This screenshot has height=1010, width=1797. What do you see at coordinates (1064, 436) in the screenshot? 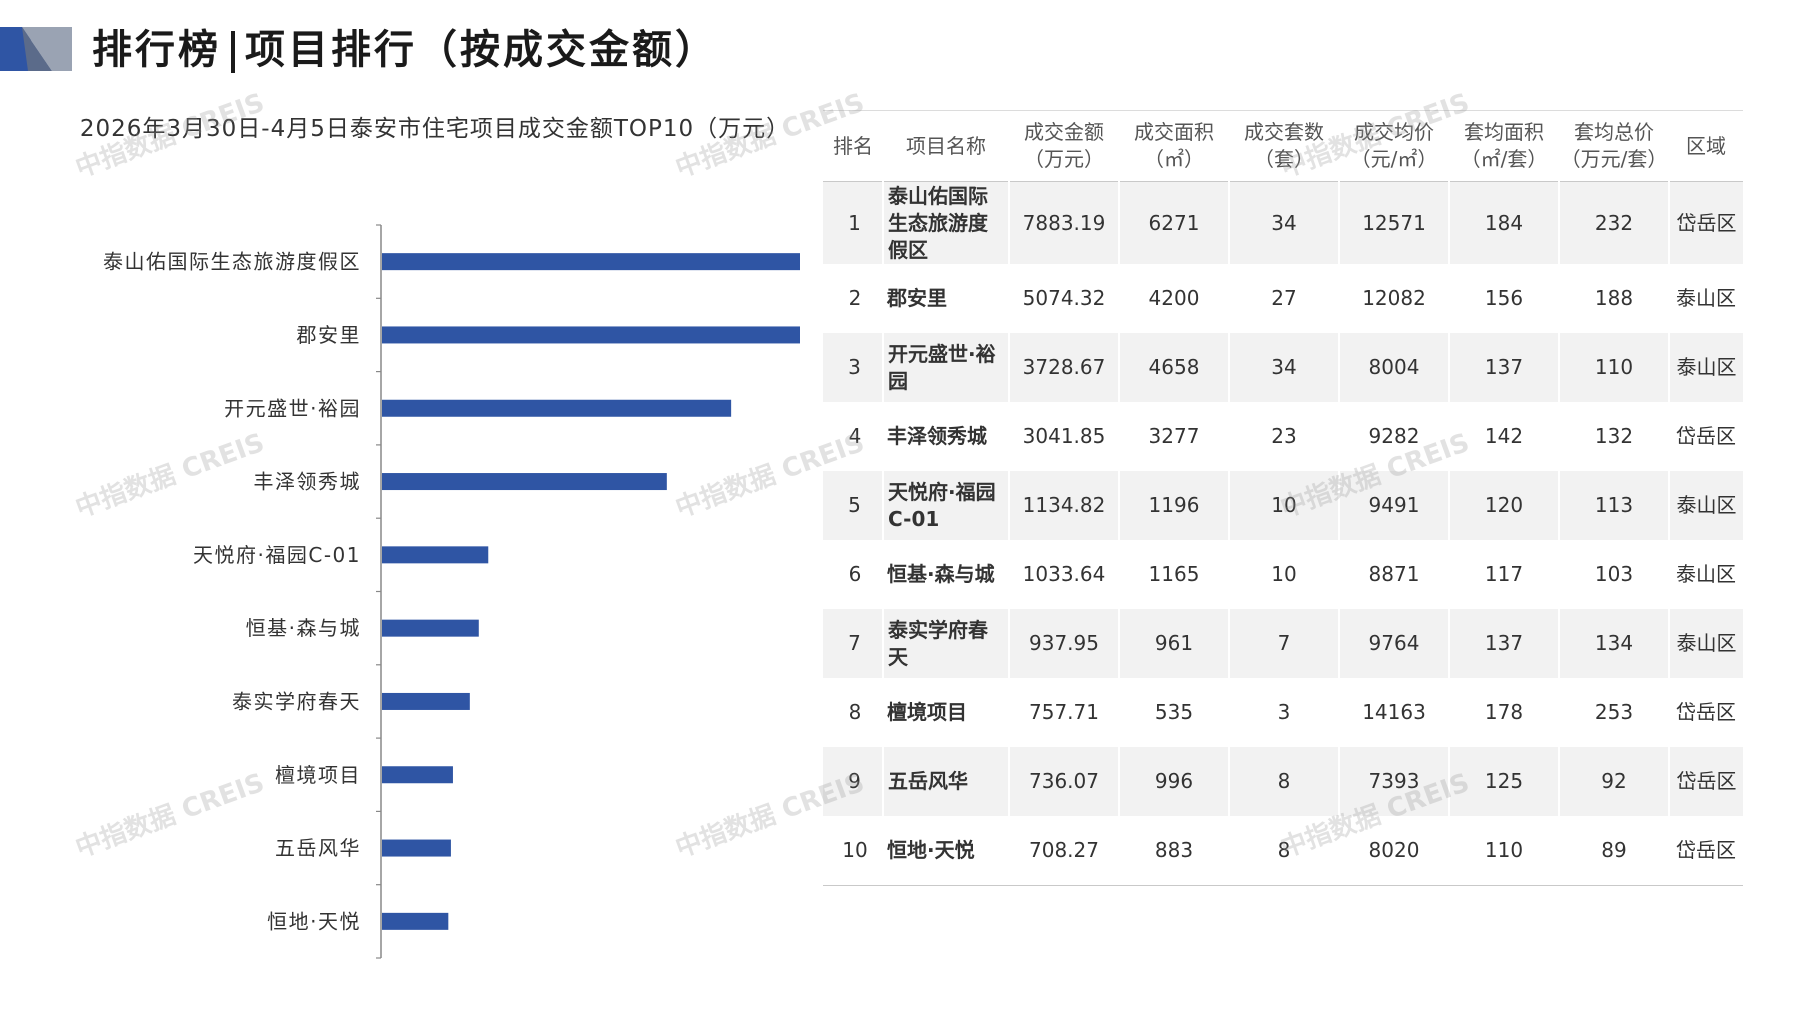
I see `table-cell: 3041.85` at bounding box center [1064, 436].